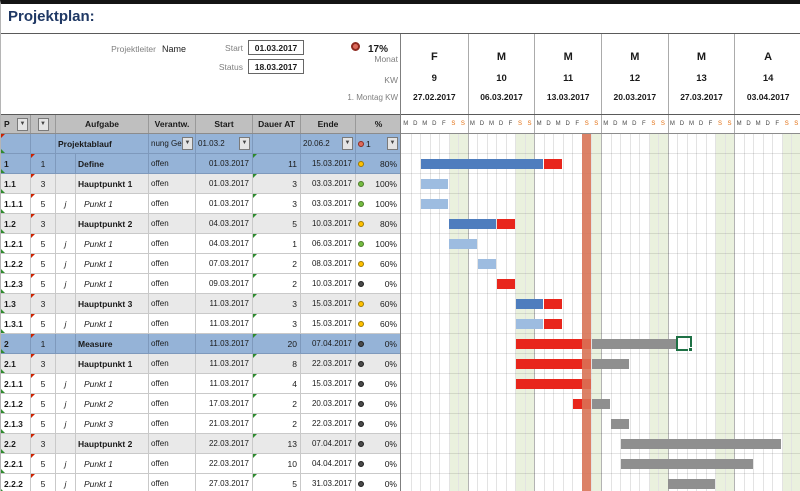  What do you see at coordinates (347, 143) in the screenshot?
I see `dropdown-arrow-icon: ▼` at bounding box center [347, 143].